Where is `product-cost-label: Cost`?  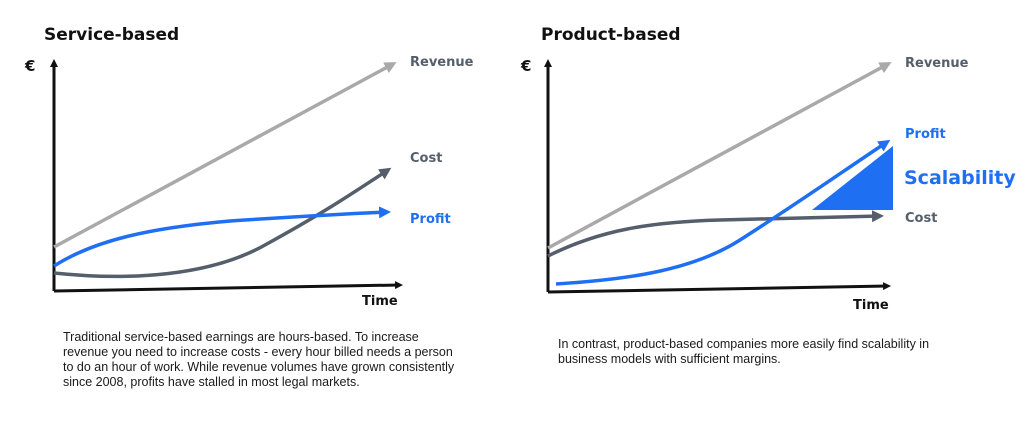
product-cost-label: Cost is located at coordinates (921, 218).